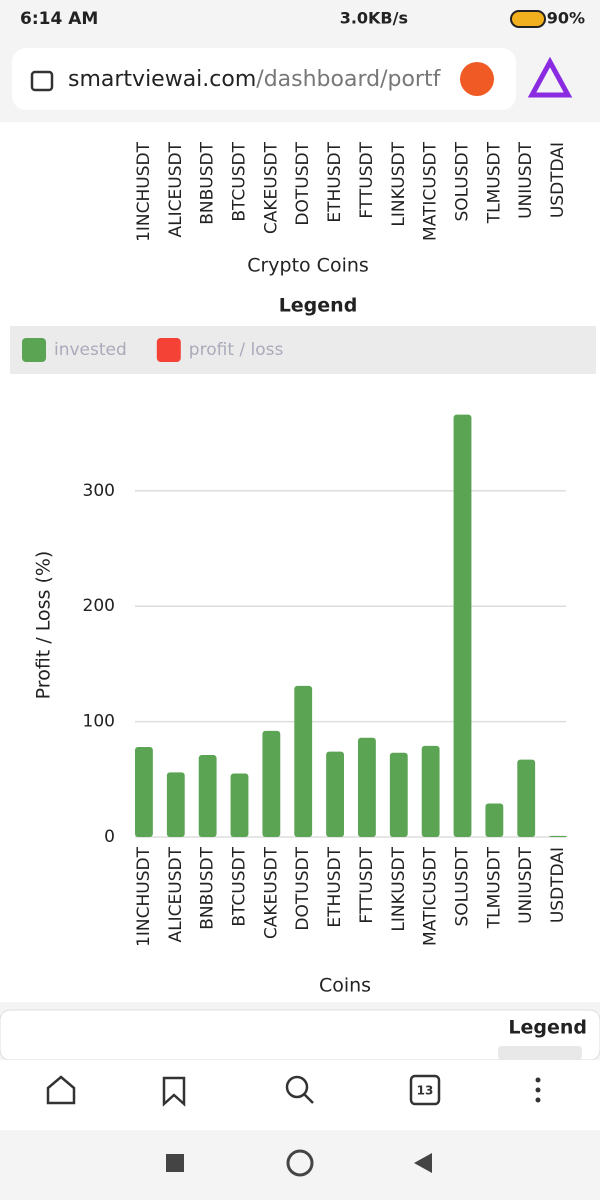  What do you see at coordinates (431, 191) in the screenshot?
I see `top-x-tick-label: MATICUSDT` at bounding box center [431, 191].